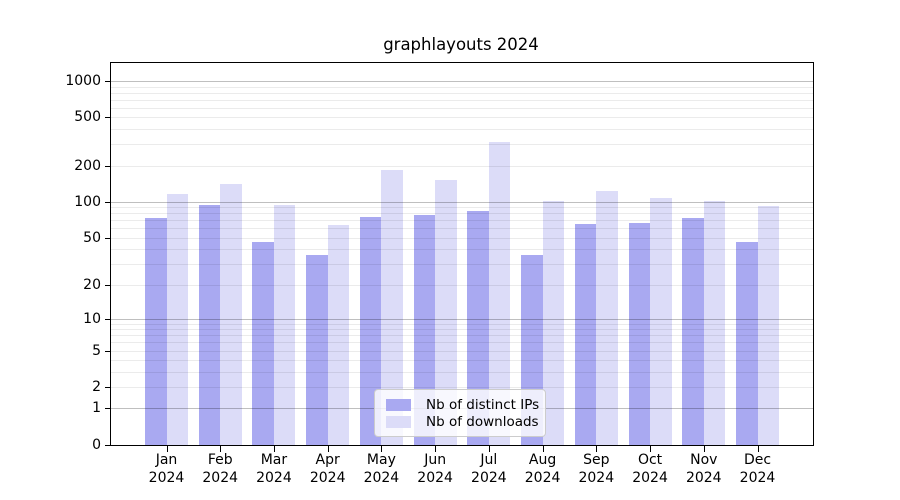 This screenshot has height=500, width=900. Describe the element at coordinates (220, 460) in the screenshot. I see `month-name: Feb` at that location.